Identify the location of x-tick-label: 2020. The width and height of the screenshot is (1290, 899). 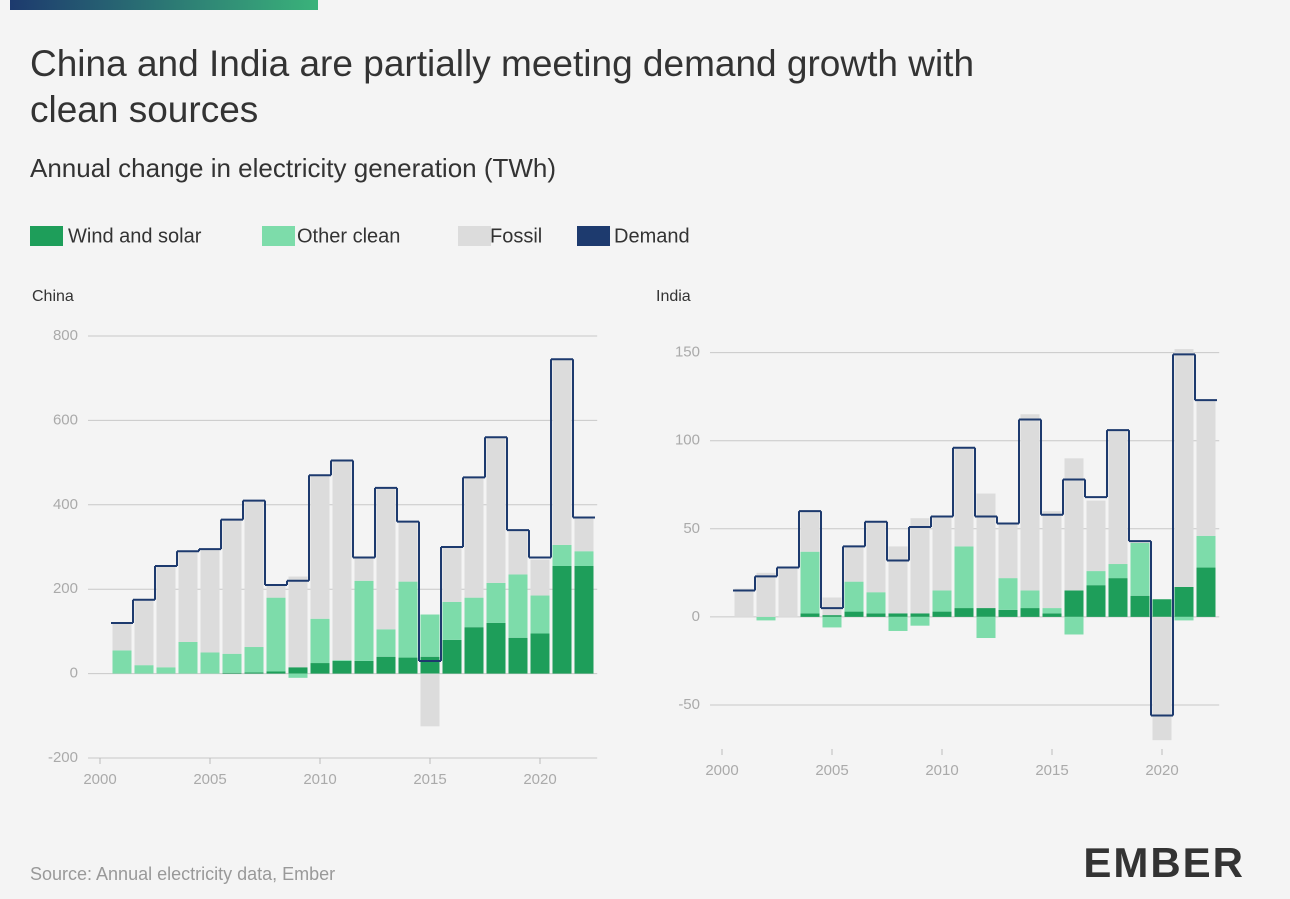
(539, 779).